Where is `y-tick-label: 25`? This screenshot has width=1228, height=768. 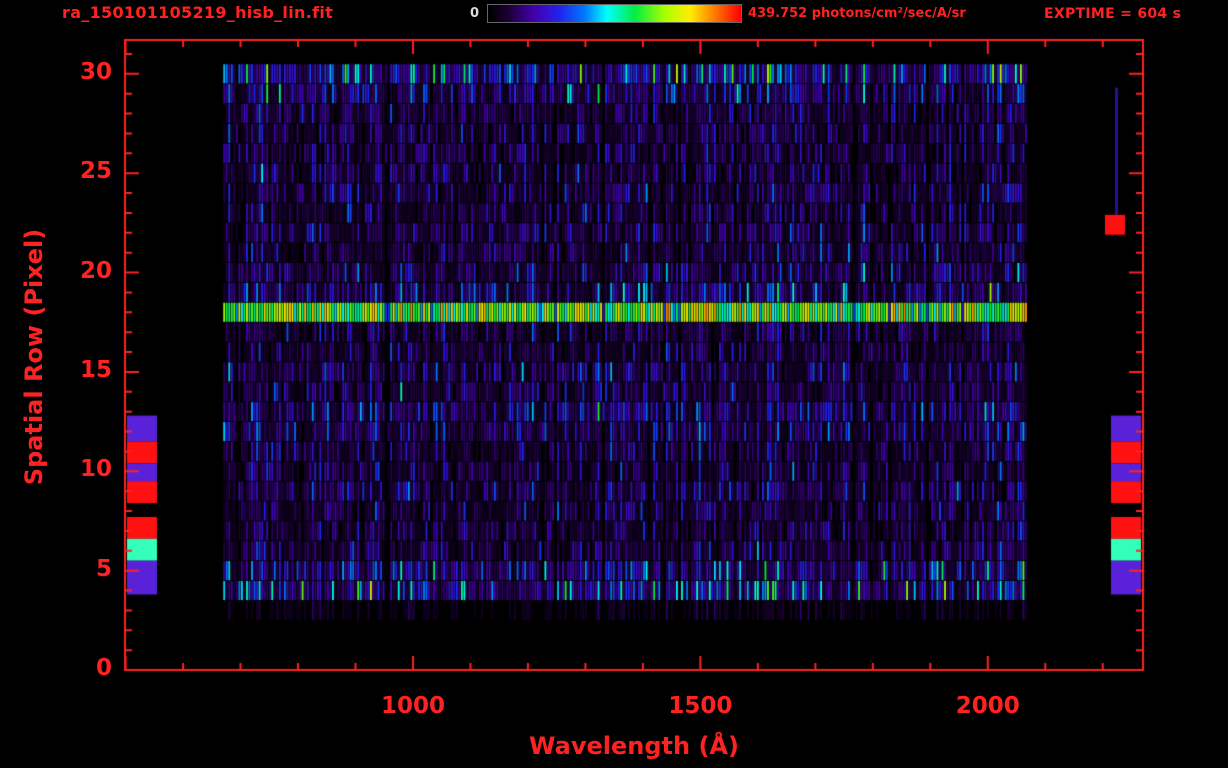
y-tick-label: 25 is located at coordinates (95, 171).